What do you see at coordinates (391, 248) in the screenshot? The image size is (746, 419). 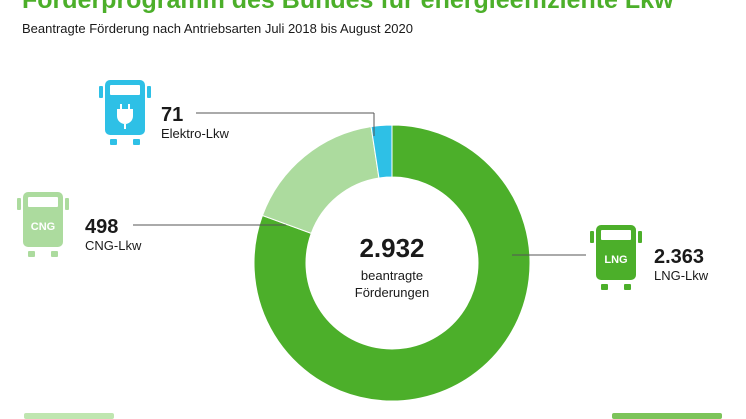 I see `total-value: 2.932` at bounding box center [391, 248].